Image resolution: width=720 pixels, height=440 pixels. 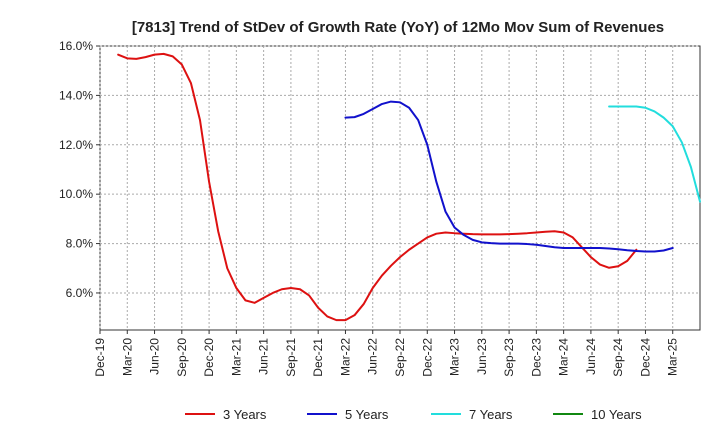 What do you see at coordinates (591, 356) in the screenshot?
I see `x-tick-label: Jun-24` at bounding box center [591, 356].